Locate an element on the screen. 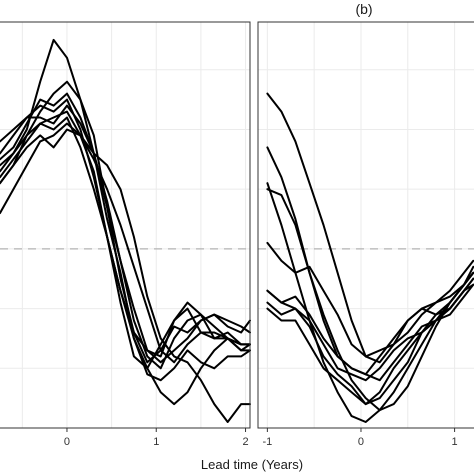 This screenshot has width=474, height=474. panel-right-x-ticks: -1 0 1 is located at coordinates (360, 438).